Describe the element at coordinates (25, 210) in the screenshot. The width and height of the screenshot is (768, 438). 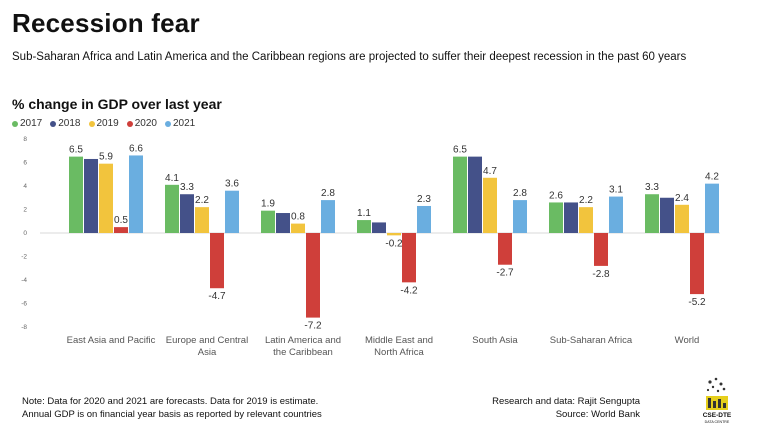
I see `y-tick-label: 2` at that location.